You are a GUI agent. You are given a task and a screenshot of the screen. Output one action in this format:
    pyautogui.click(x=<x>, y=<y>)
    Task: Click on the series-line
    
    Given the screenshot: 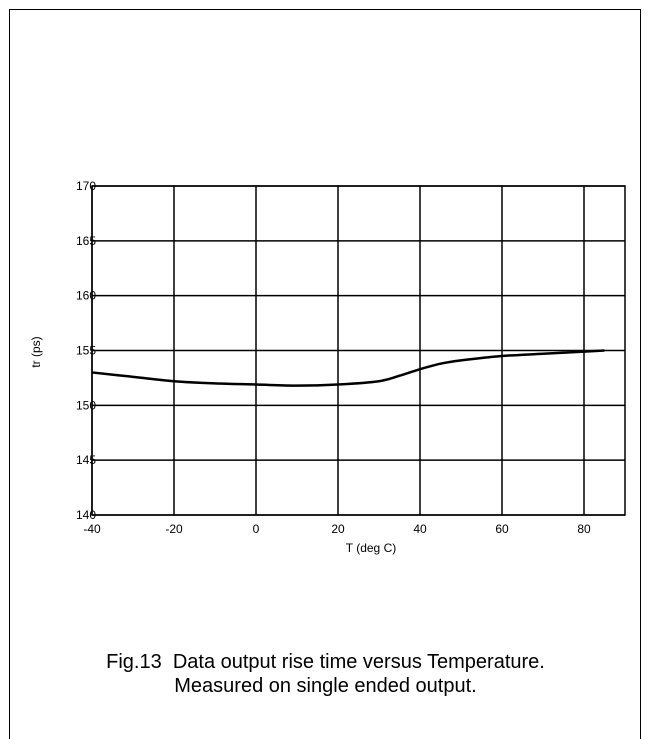 What is the action you would take?
    pyautogui.click(x=348, y=368)
    